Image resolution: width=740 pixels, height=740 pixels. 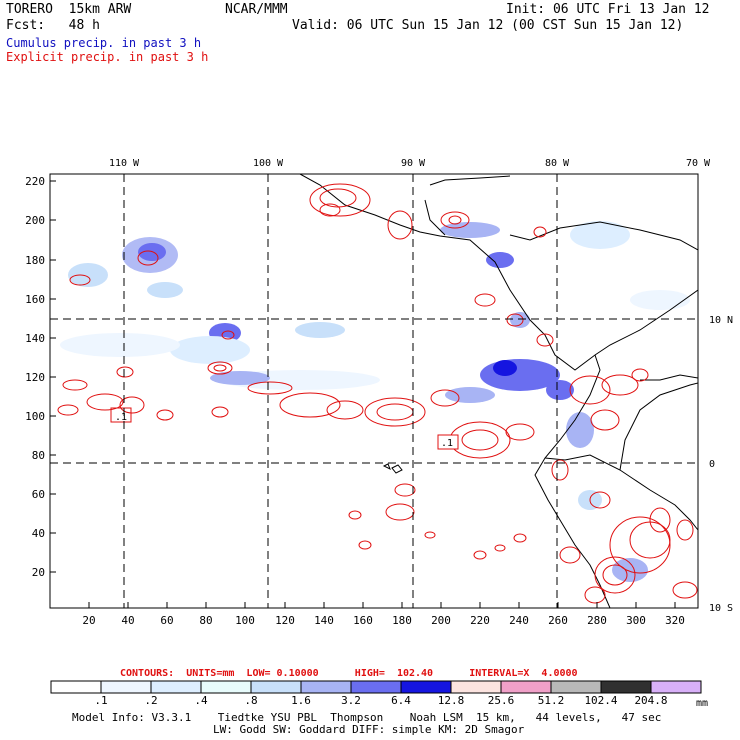 I want to click on y-label: 120, so click(x=35, y=377).